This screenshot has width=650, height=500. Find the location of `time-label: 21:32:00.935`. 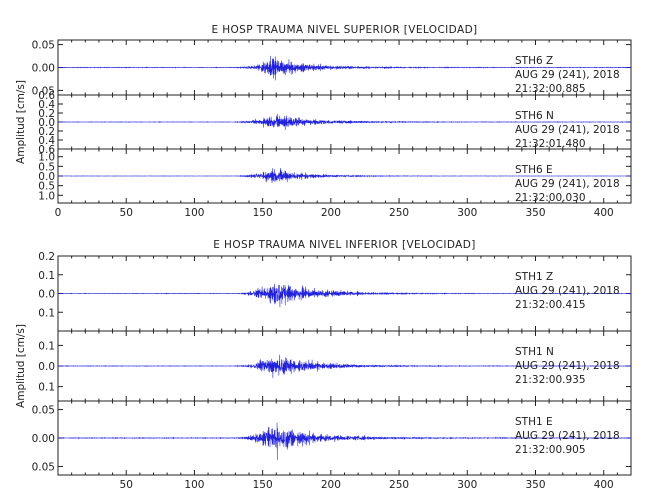

time-label: 21:32:00.935 is located at coordinates (550, 380).